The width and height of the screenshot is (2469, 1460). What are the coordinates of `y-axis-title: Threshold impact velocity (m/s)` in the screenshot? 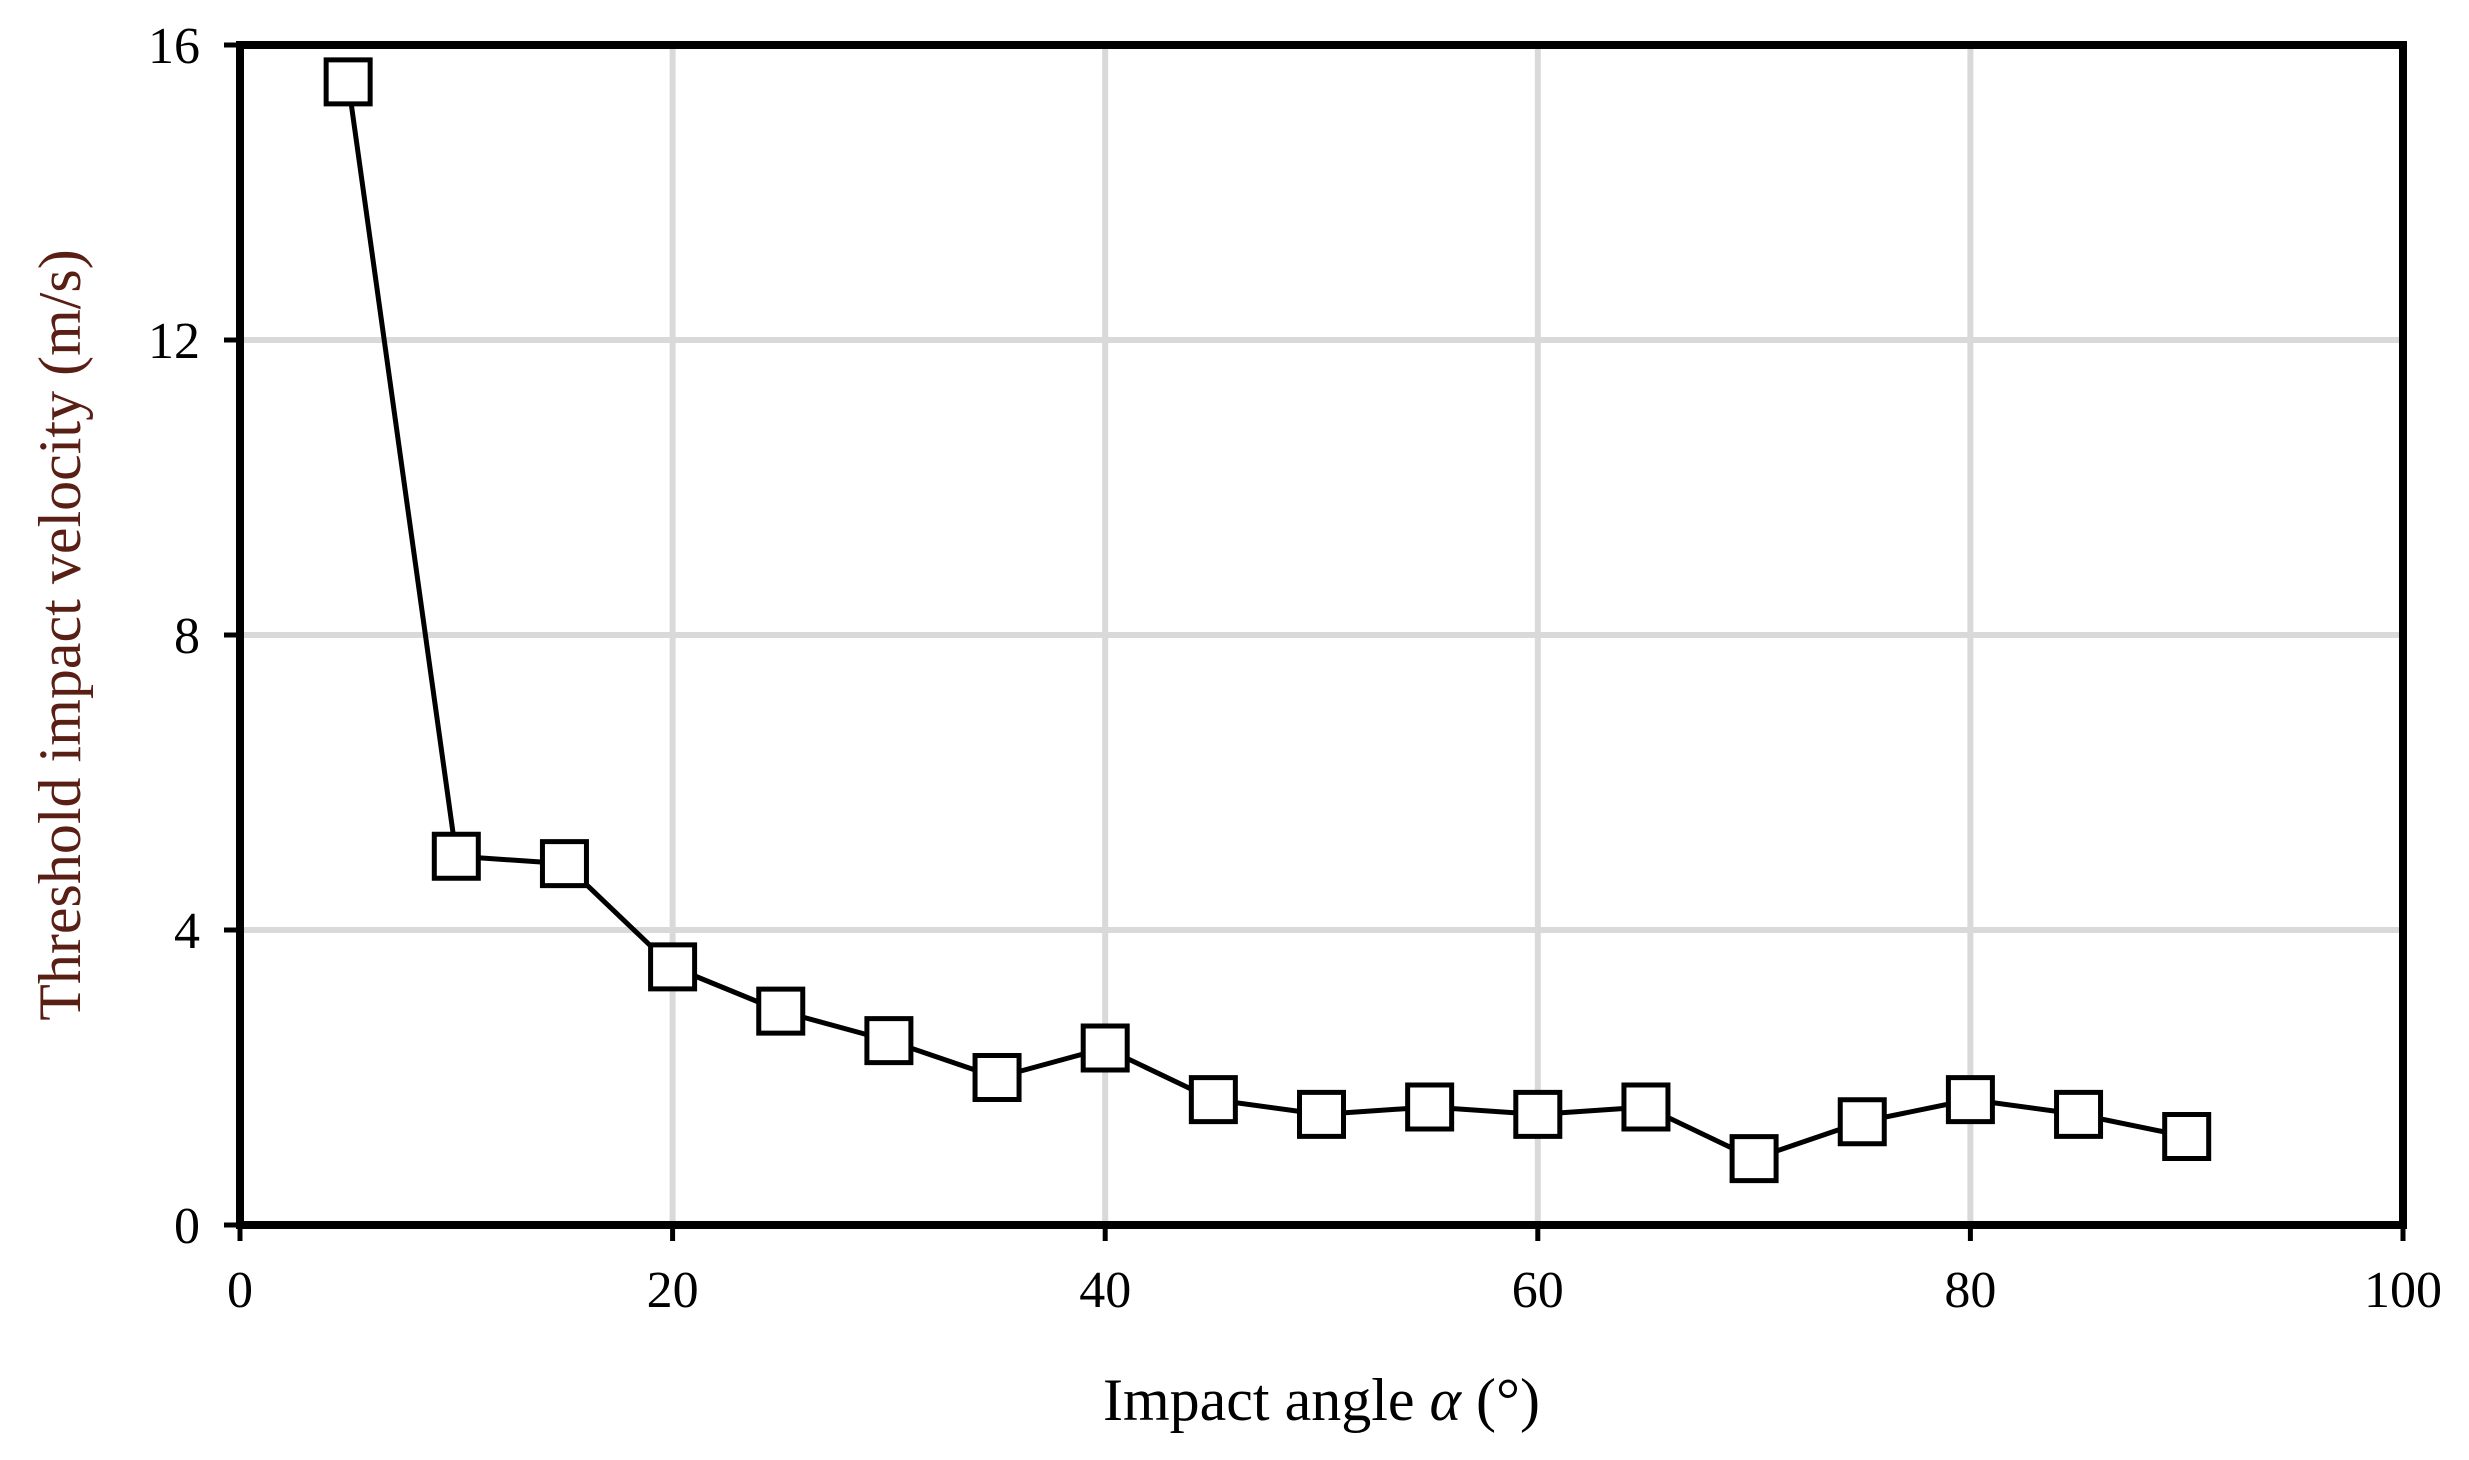 It's located at (60, 634).